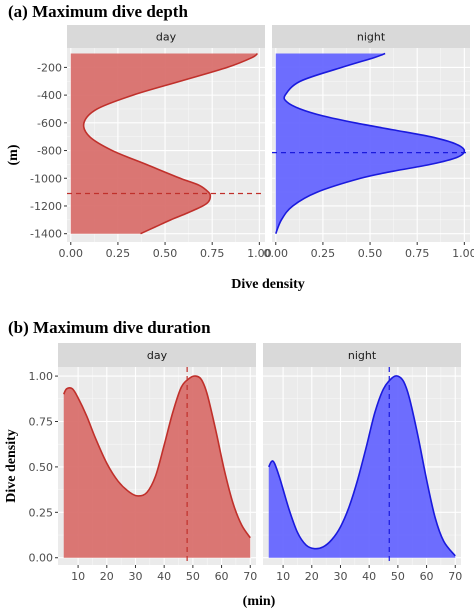 This screenshot has width=474, height=610. Describe the element at coordinates (268, 284) in the screenshot. I see `x-axis-title: Dive density` at that location.